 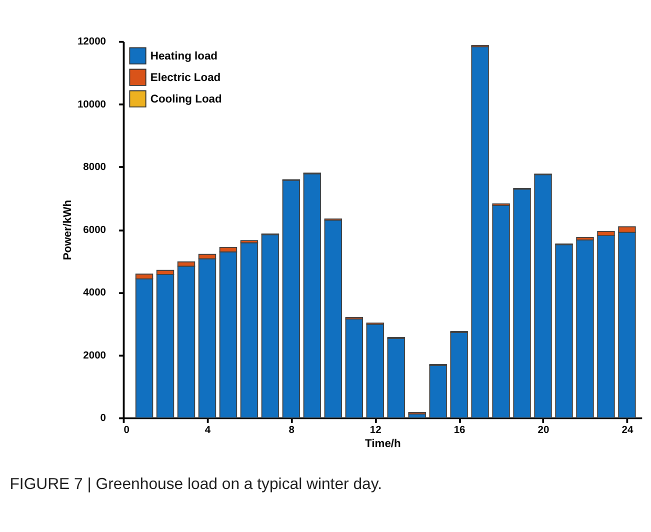 What do you see at coordinates (291, 430) in the screenshot?
I see `x-tick-label: 8` at bounding box center [291, 430].